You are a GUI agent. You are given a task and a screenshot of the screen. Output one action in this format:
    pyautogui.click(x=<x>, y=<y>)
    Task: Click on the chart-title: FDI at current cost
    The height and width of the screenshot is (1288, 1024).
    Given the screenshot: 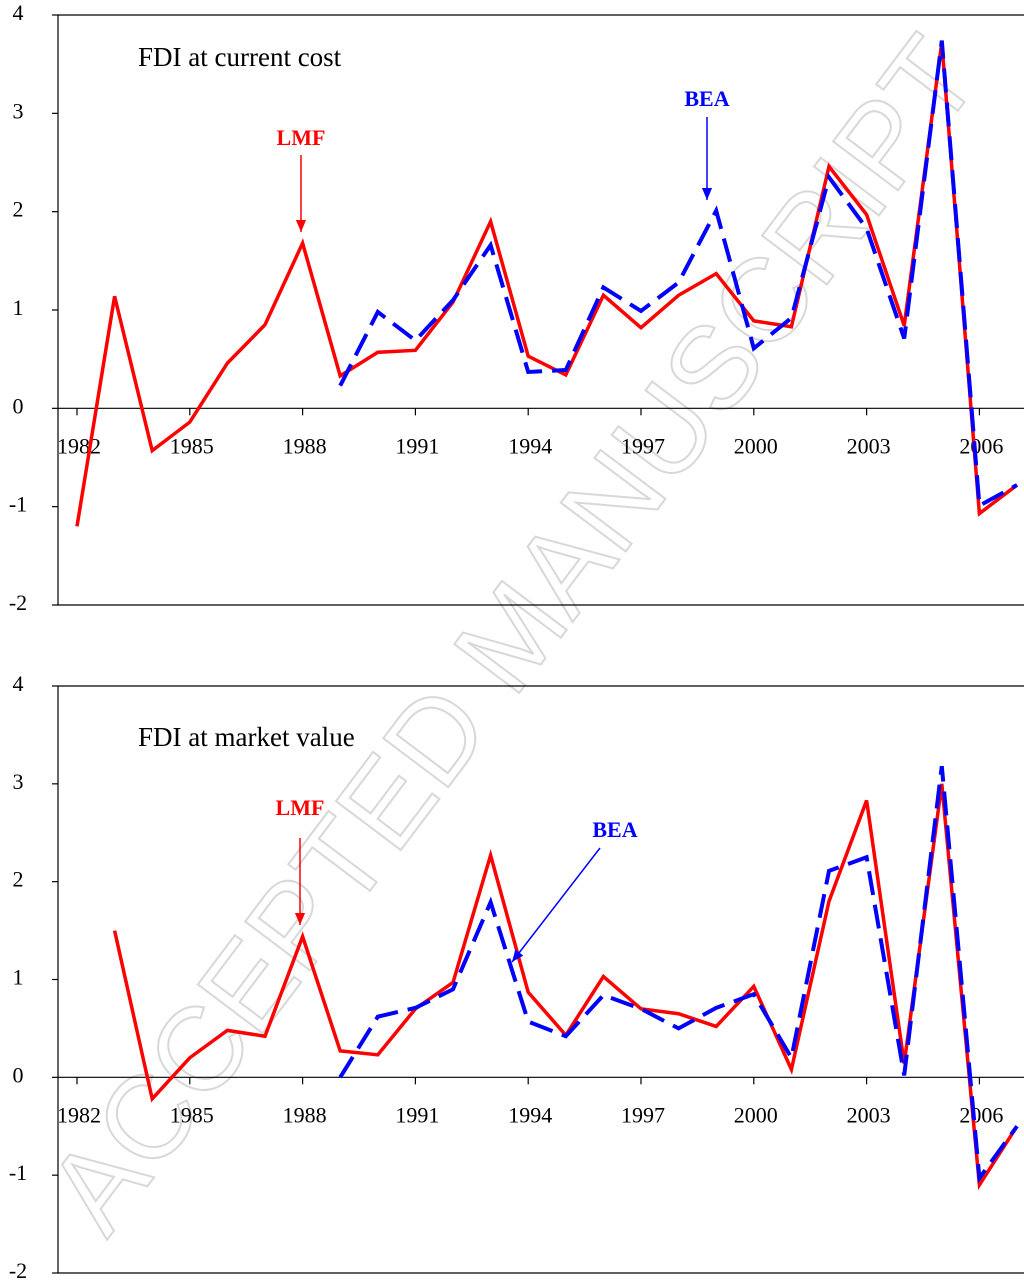 What is the action you would take?
    pyautogui.click(x=240, y=57)
    